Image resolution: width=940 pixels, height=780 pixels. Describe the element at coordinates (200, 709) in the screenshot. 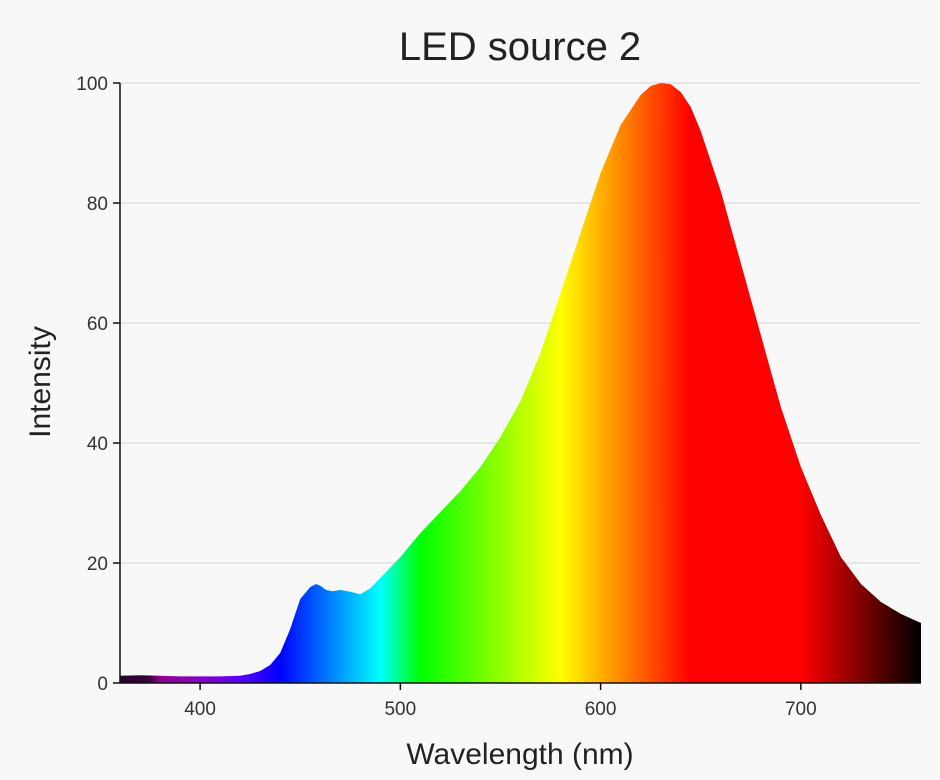

I see `x-tick-label-400: 400` at that location.